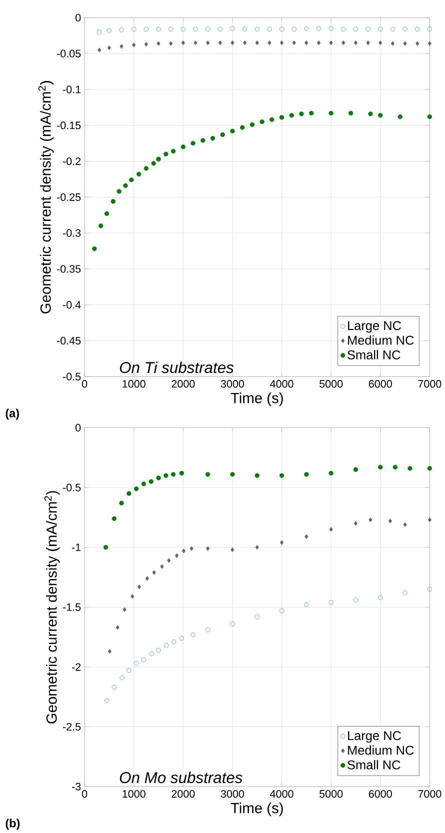 Image resolution: width=445 pixels, height=833 pixels. I want to click on y-tick-label: -0.1, so click(71, 90).